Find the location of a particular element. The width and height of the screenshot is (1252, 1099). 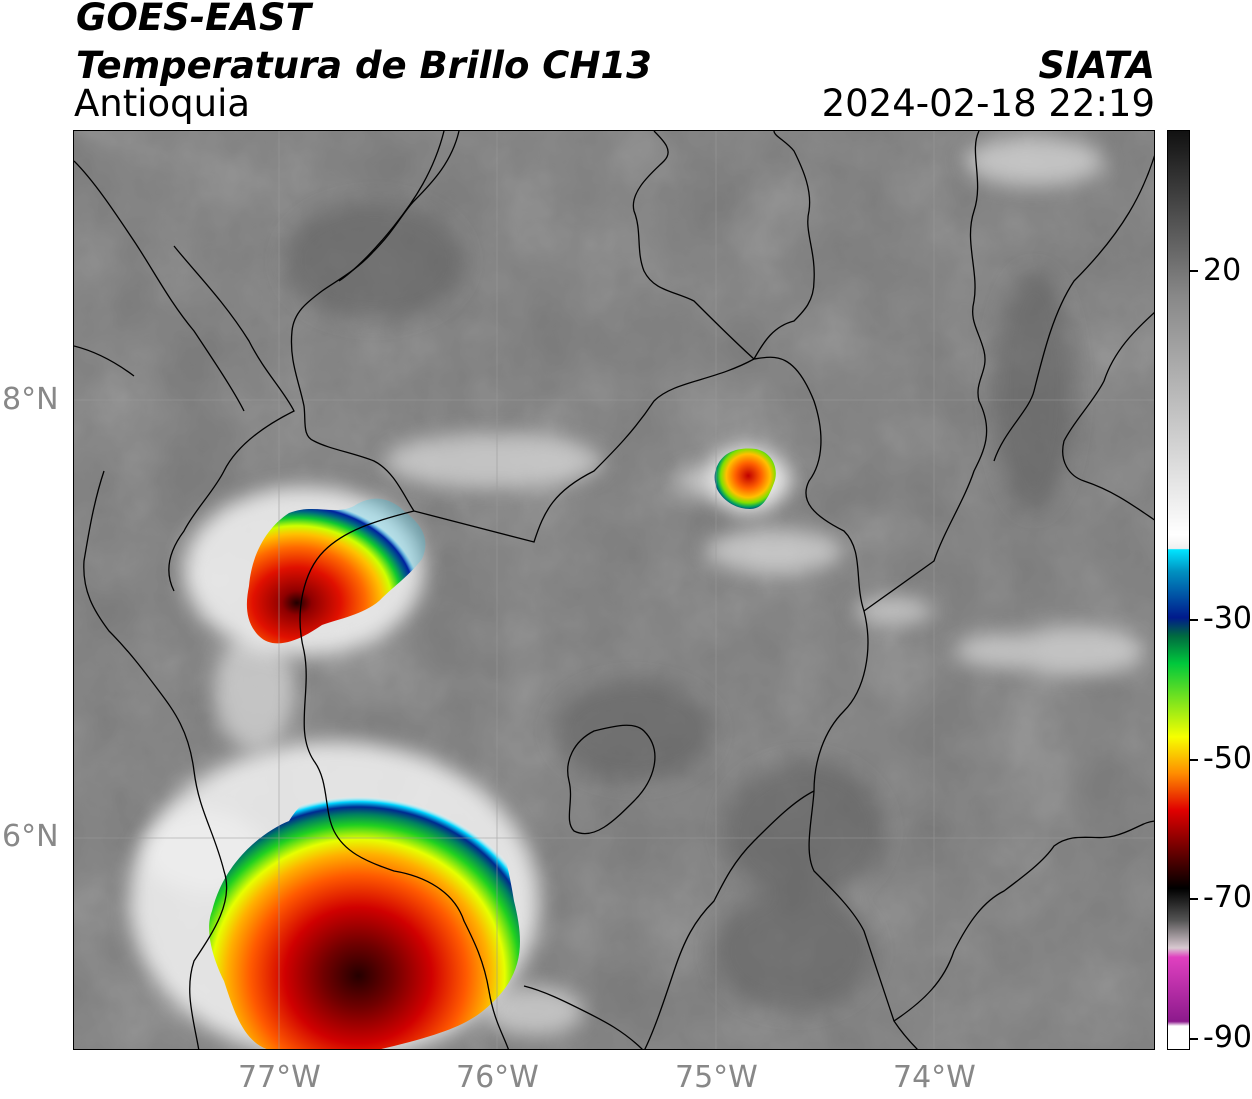

storm-cell-north is located at coordinates (745, 478).